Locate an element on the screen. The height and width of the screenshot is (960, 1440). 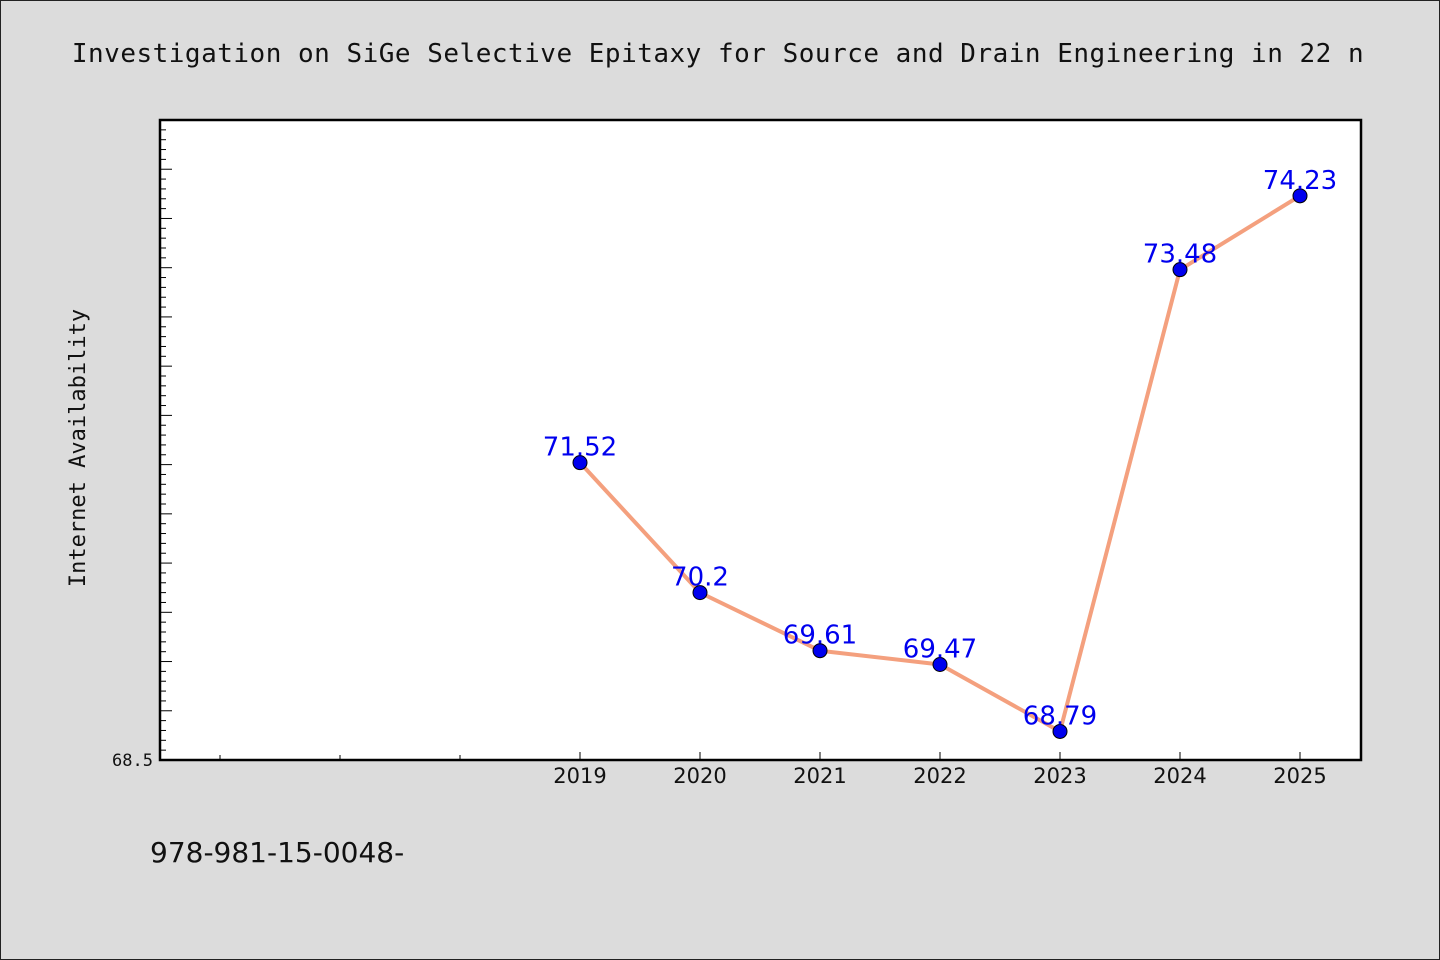
x-tick-label: 2023 is located at coordinates (1059, 776).